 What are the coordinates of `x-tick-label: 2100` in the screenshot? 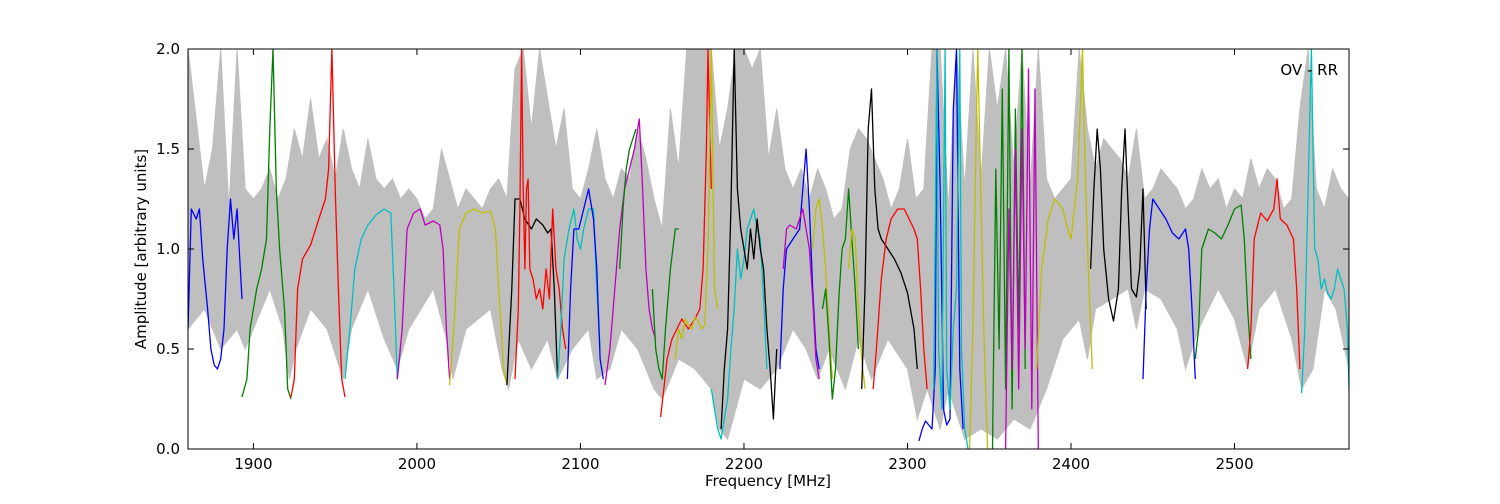 It's located at (580, 464).